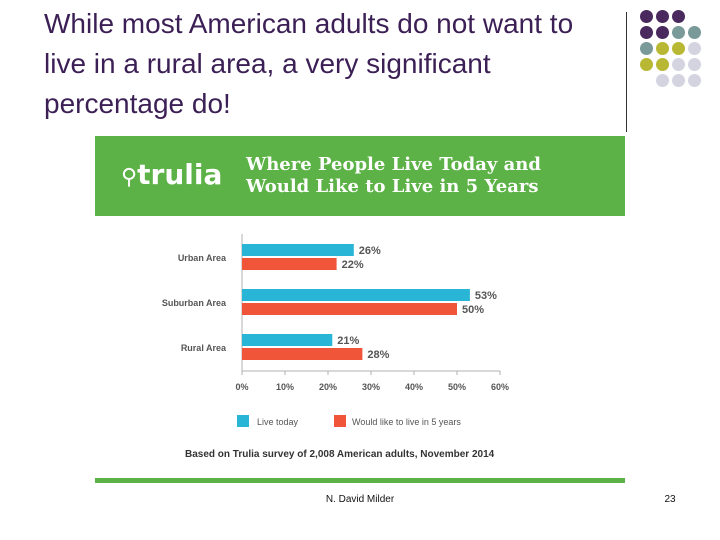 Image resolution: width=720 pixels, height=540 pixels. I want to click on map-pin-icon: ⚲, so click(129, 177).